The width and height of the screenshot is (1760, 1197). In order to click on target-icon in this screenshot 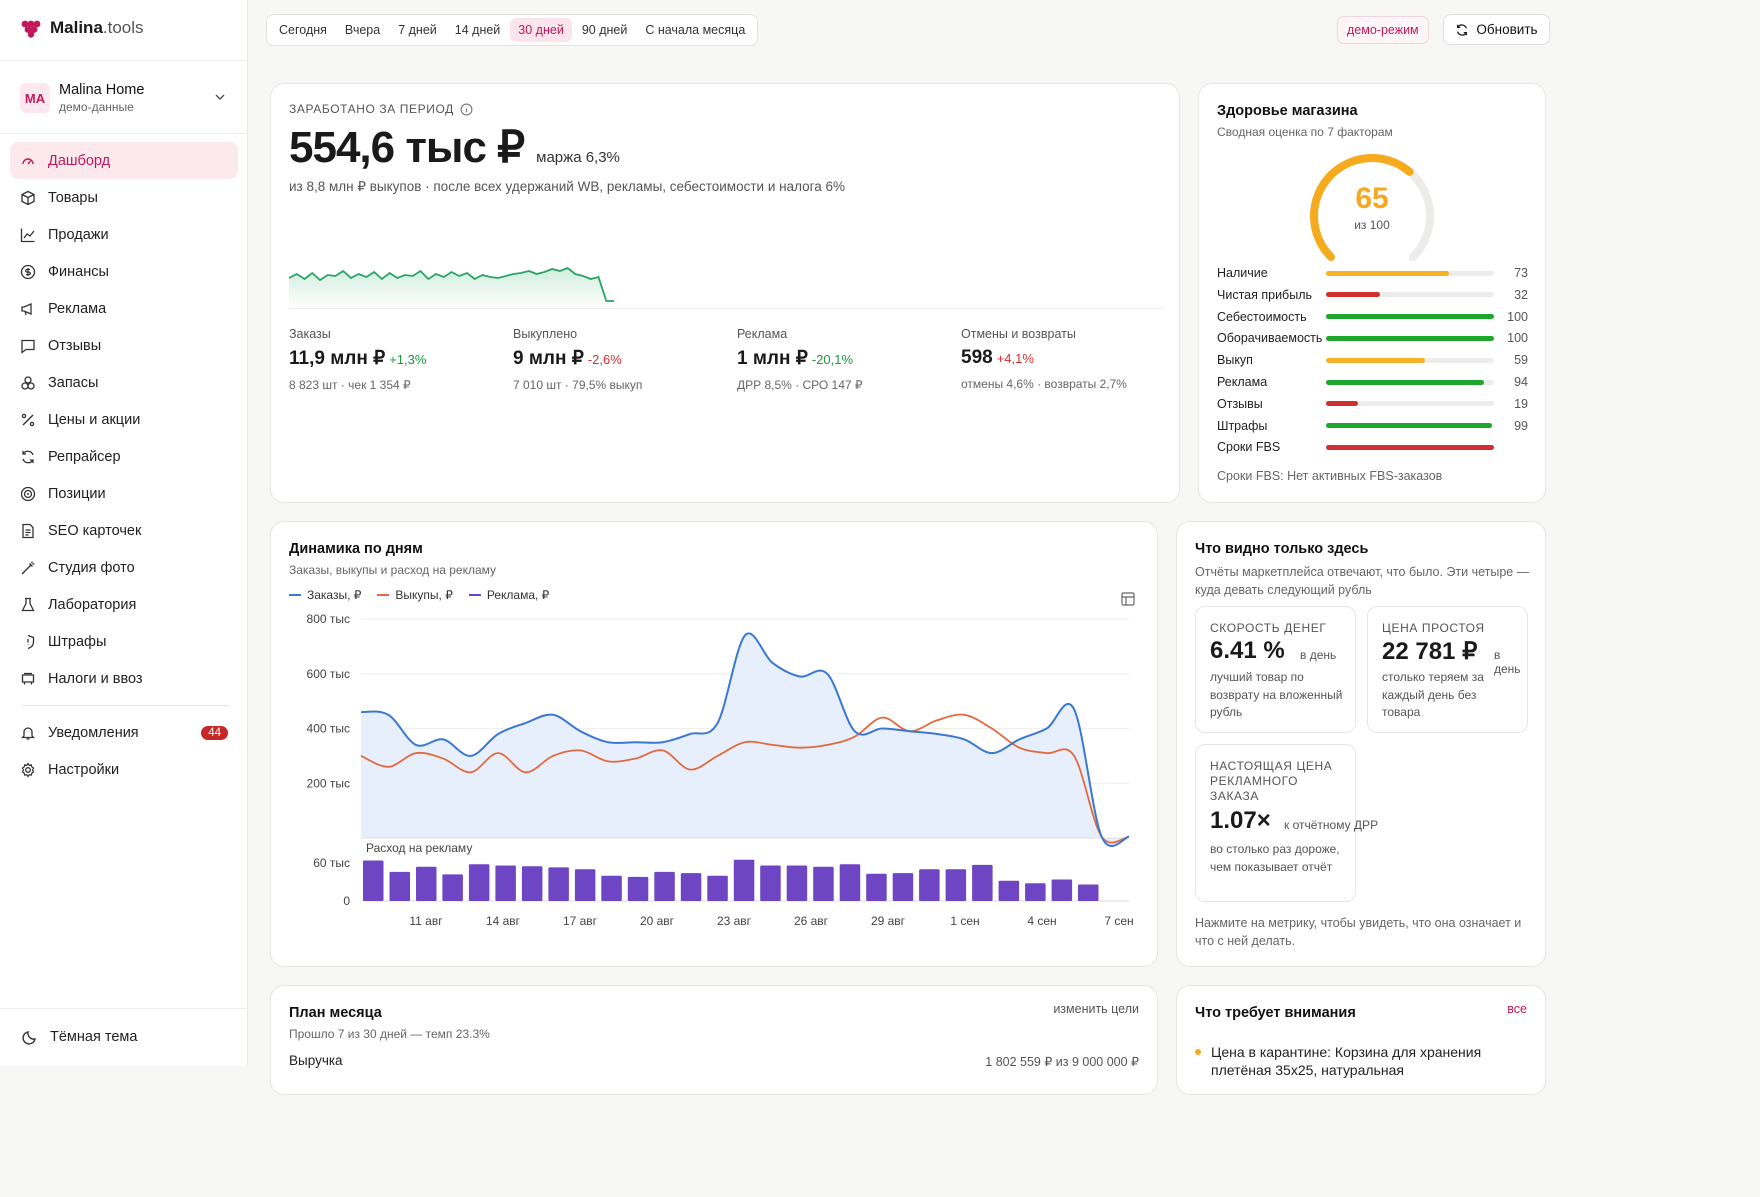, I will do `click(28, 493)`.